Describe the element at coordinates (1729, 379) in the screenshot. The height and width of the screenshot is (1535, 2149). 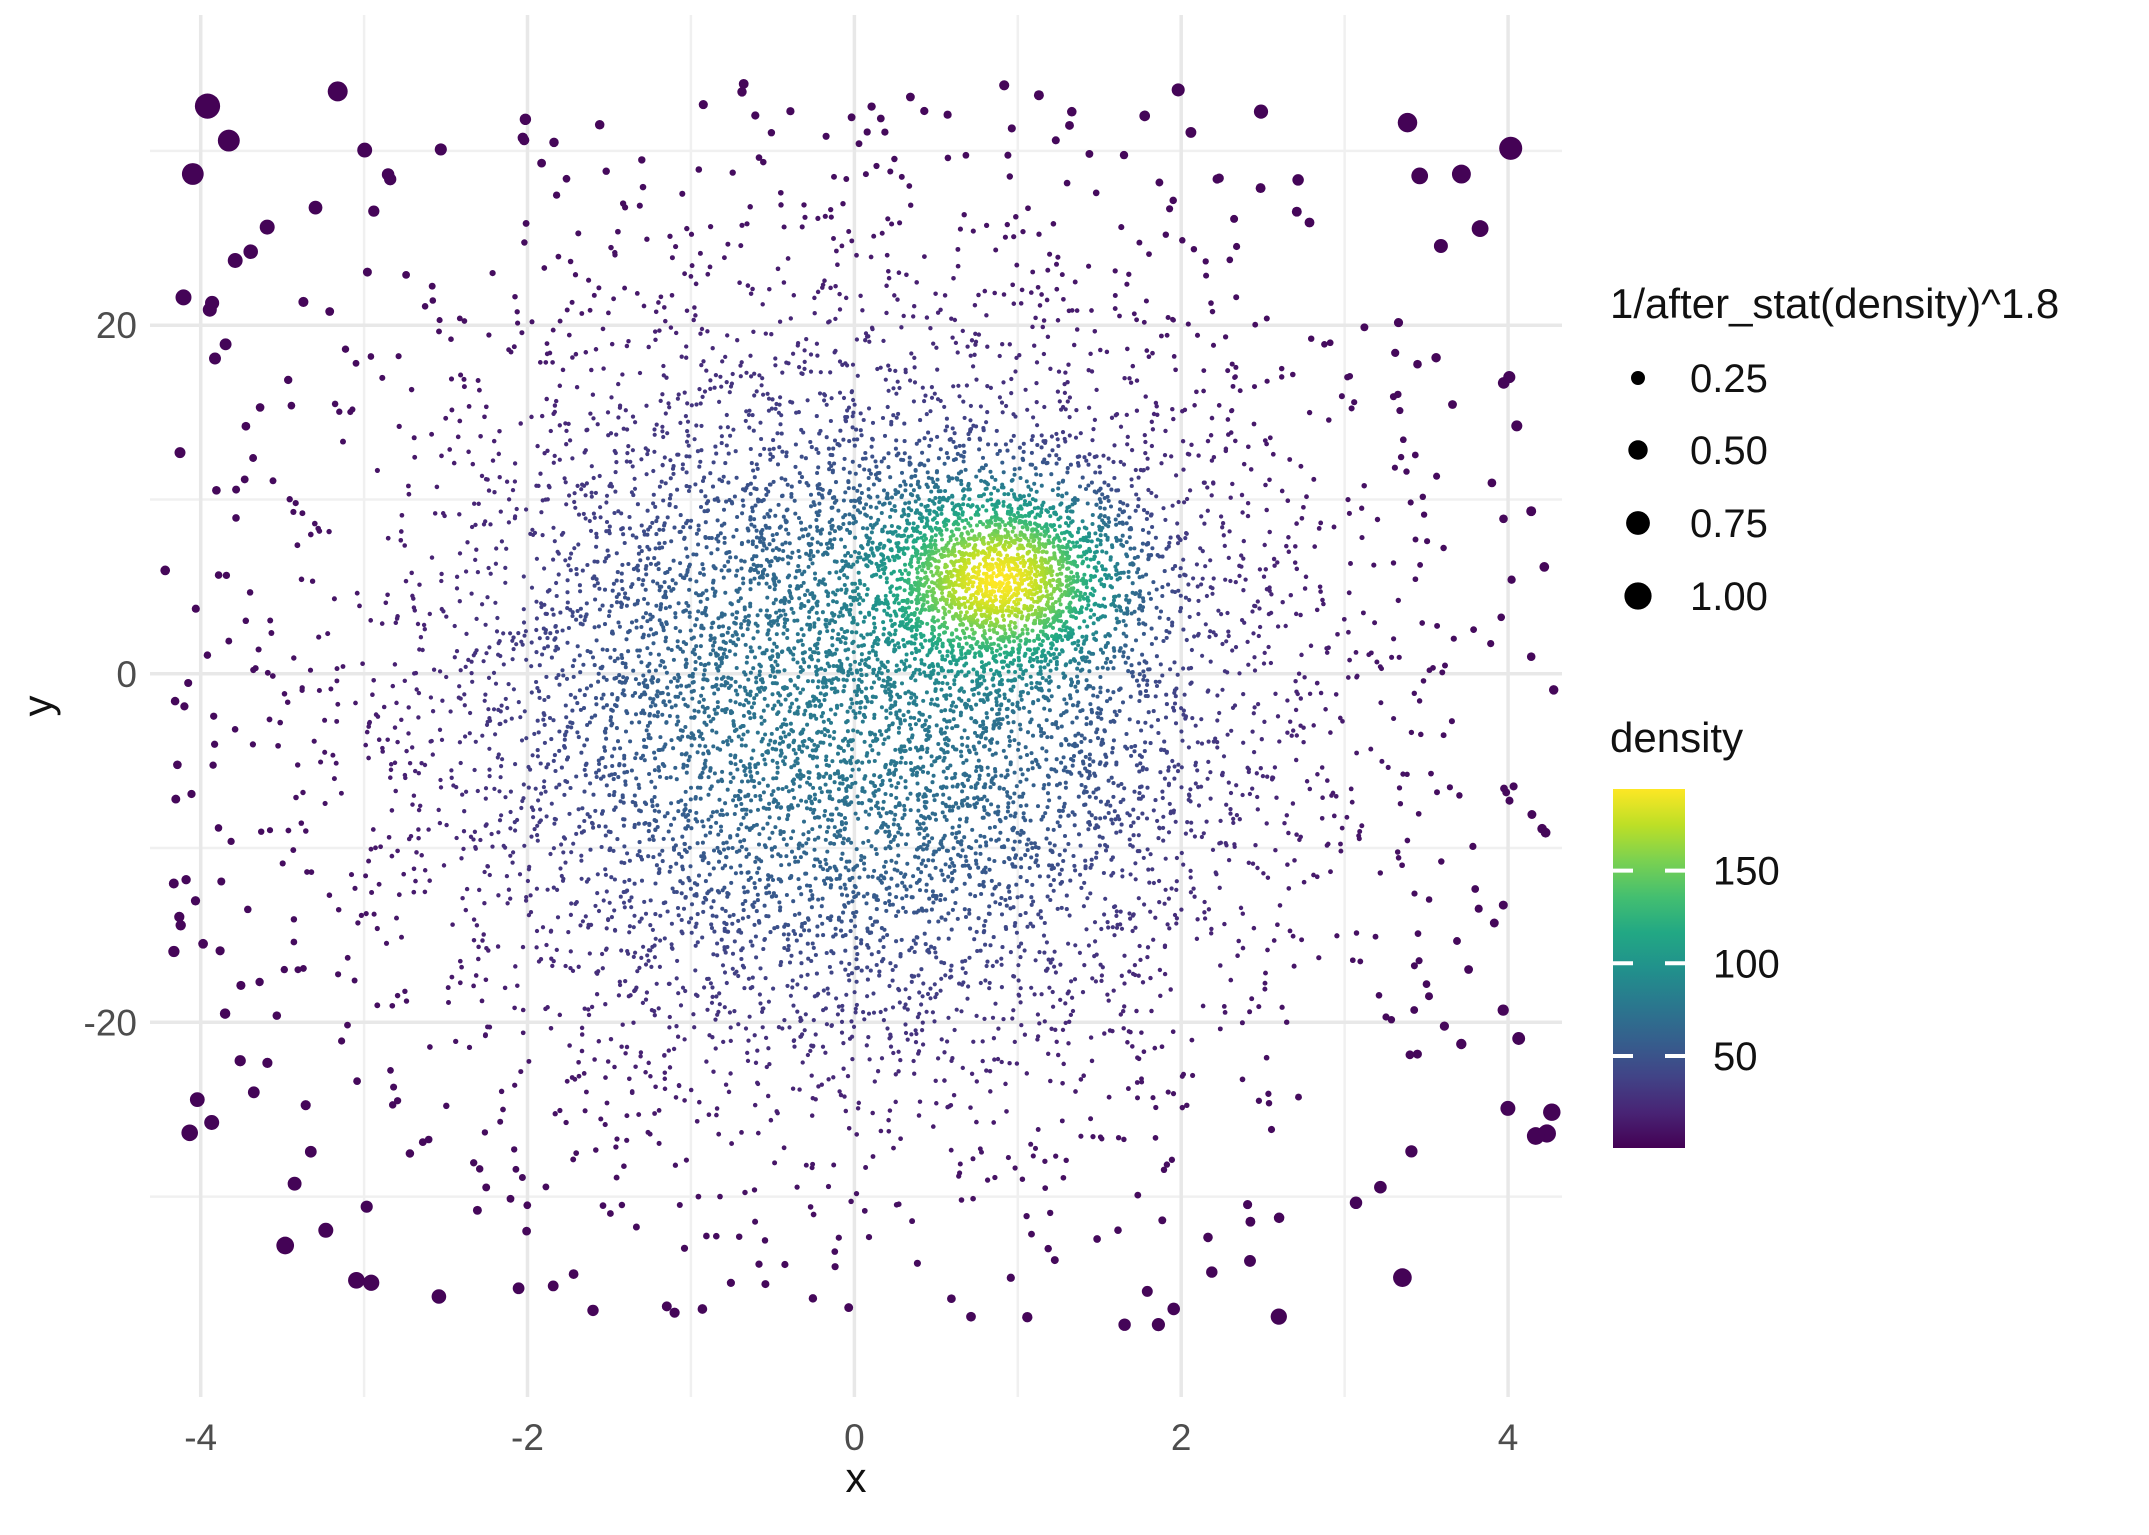
I see `size-legend-label-025: 0.25` at that location.